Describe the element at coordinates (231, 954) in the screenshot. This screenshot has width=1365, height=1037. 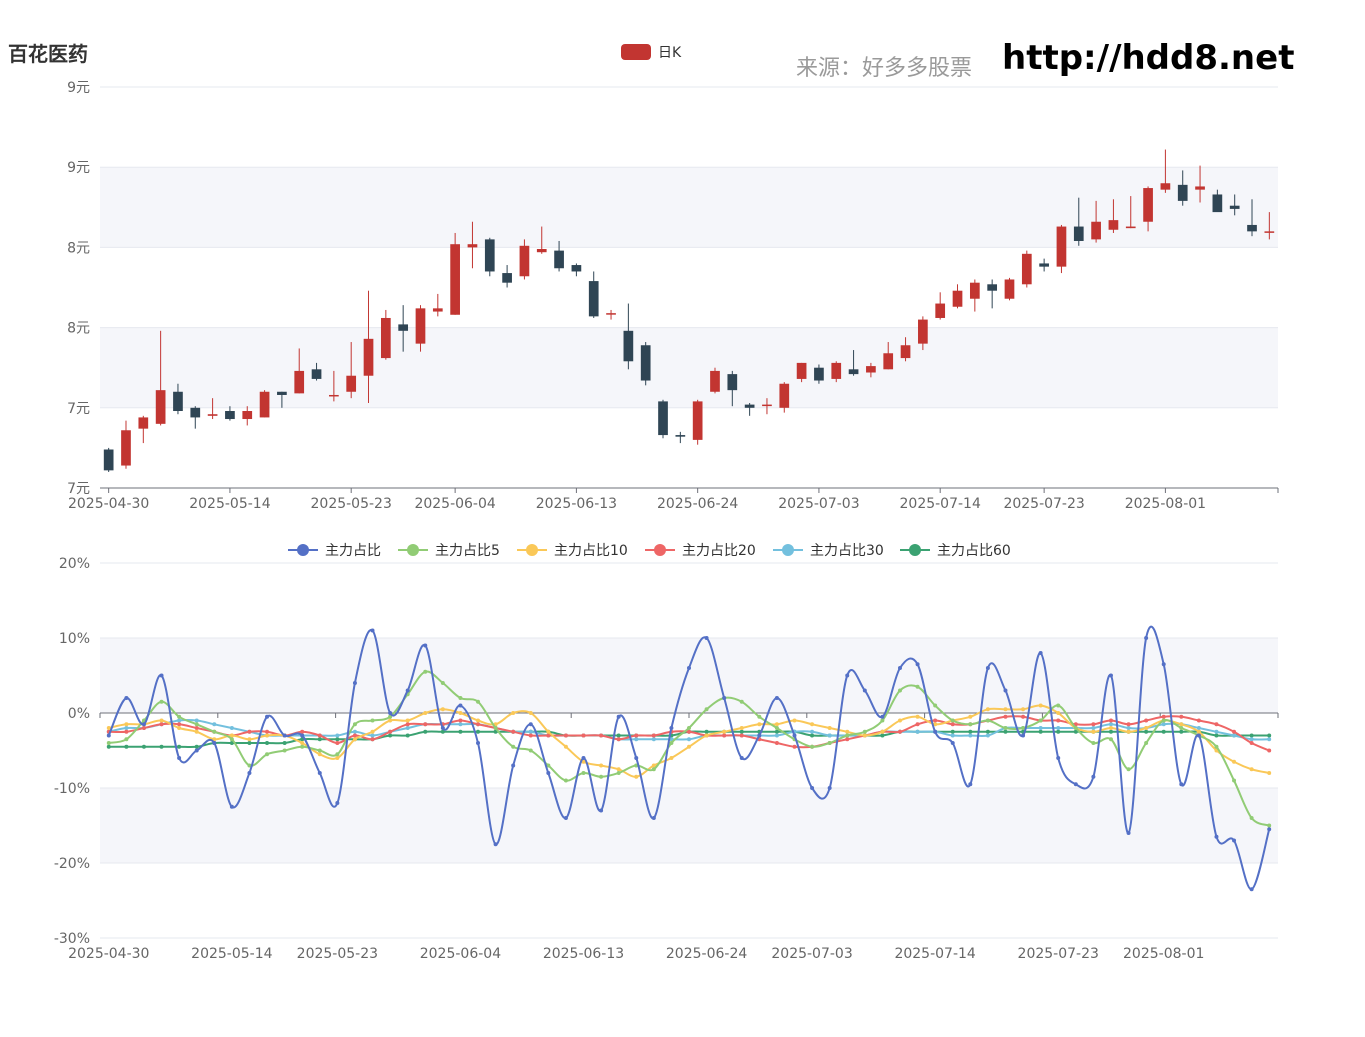
I see `line-x-tick-label: 2025-05-14` at that location.